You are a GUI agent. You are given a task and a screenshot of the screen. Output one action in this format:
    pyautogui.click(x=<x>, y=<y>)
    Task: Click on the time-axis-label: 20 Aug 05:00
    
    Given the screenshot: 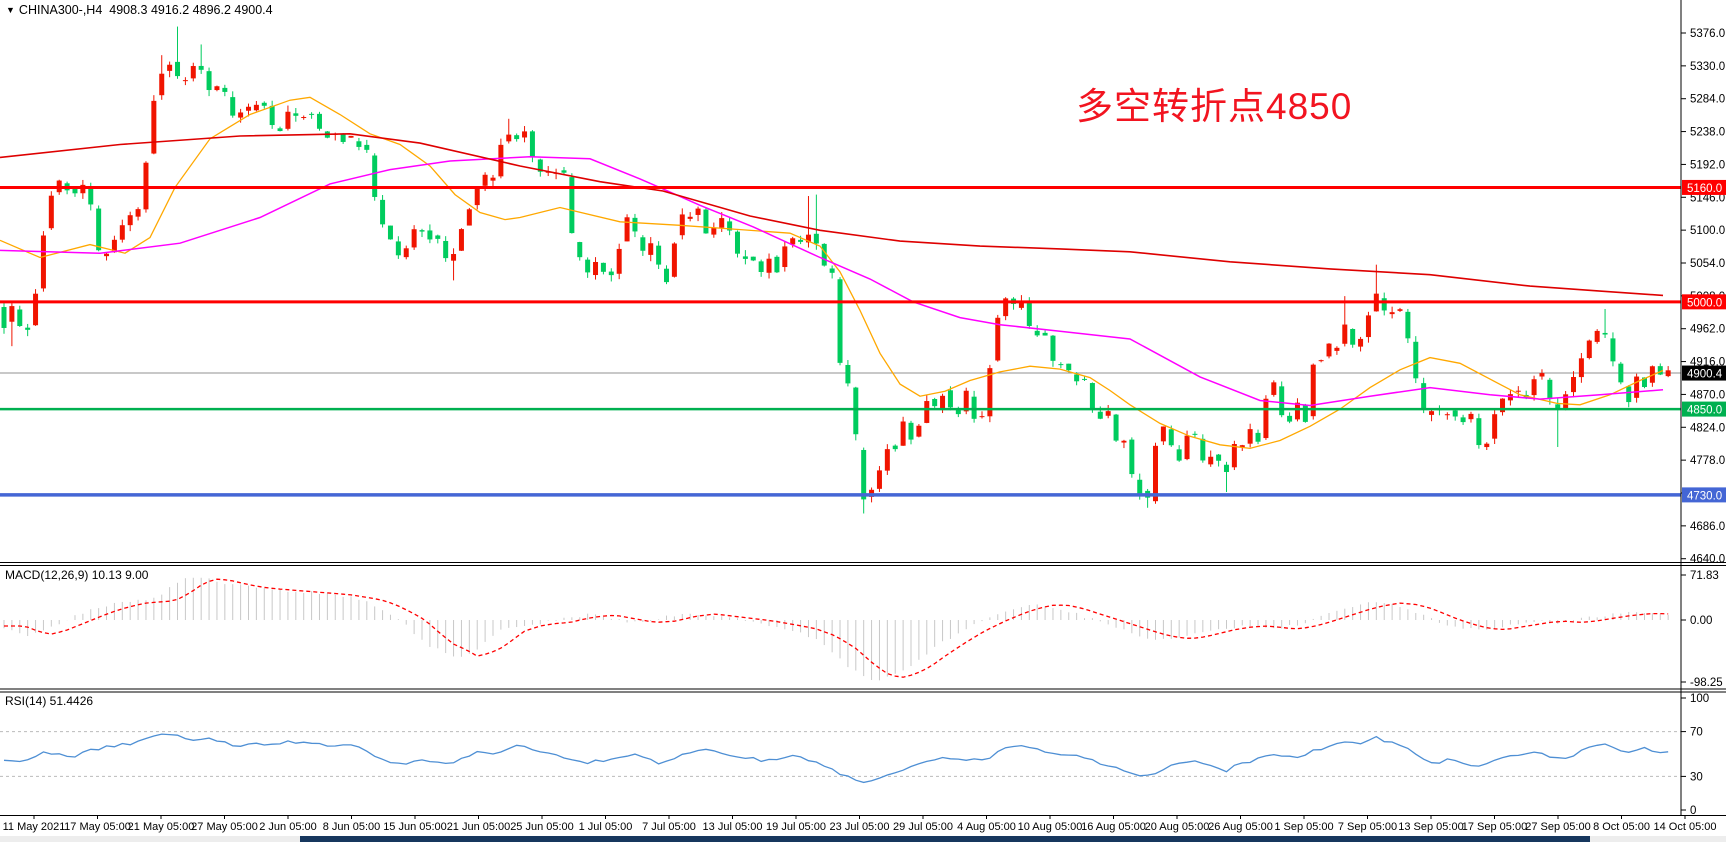 What is the action you would take?
    pyautogui.click(x=1177, y=827)
    